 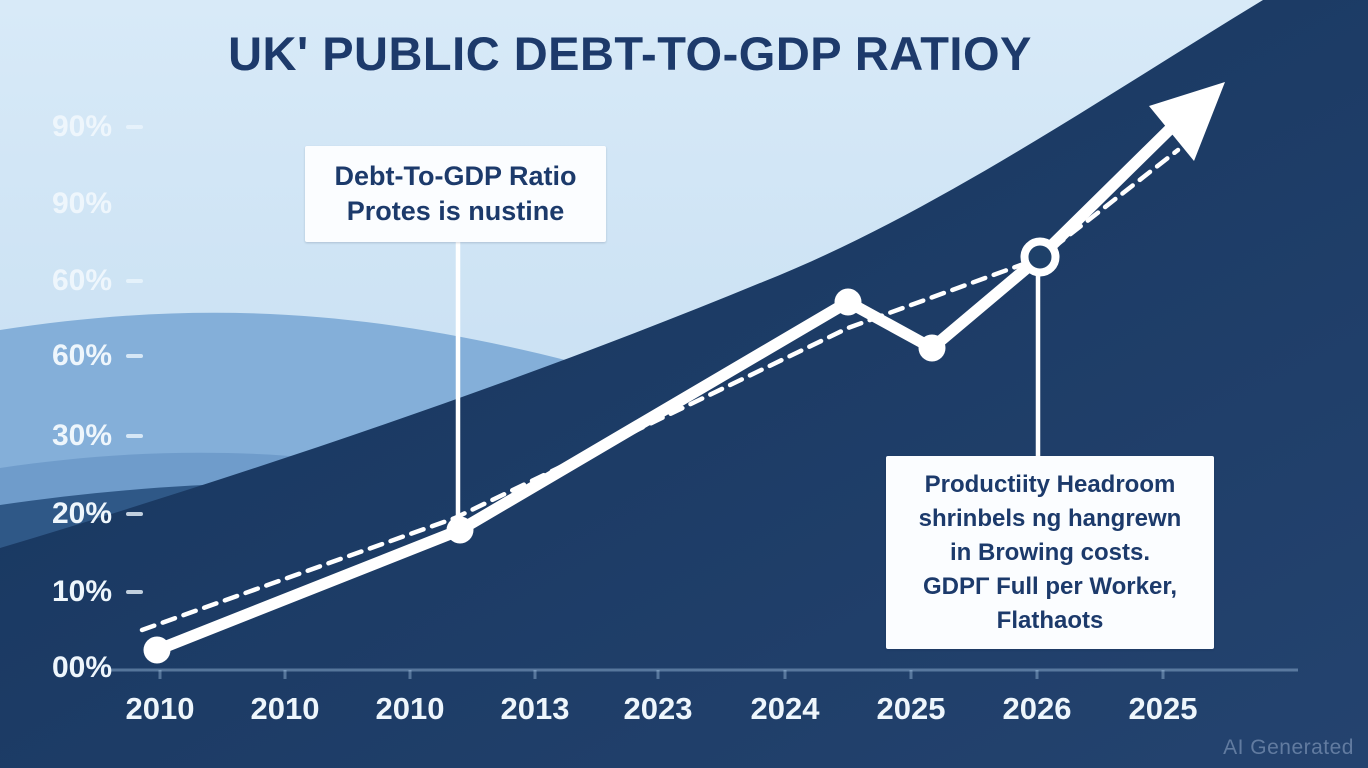 I want to click on box2-line-3: in Browing costs., so click(x=1049, y=552).